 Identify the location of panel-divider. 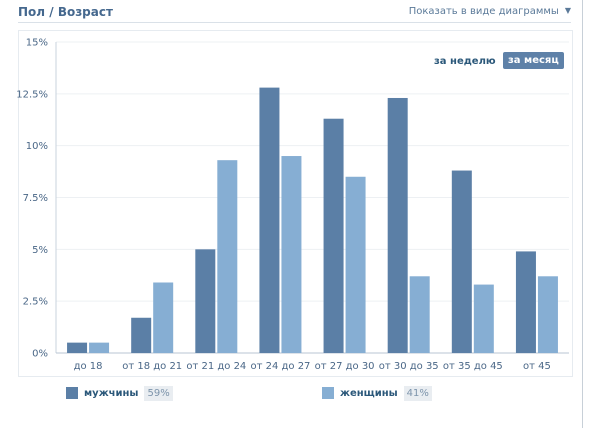
(582, 214).